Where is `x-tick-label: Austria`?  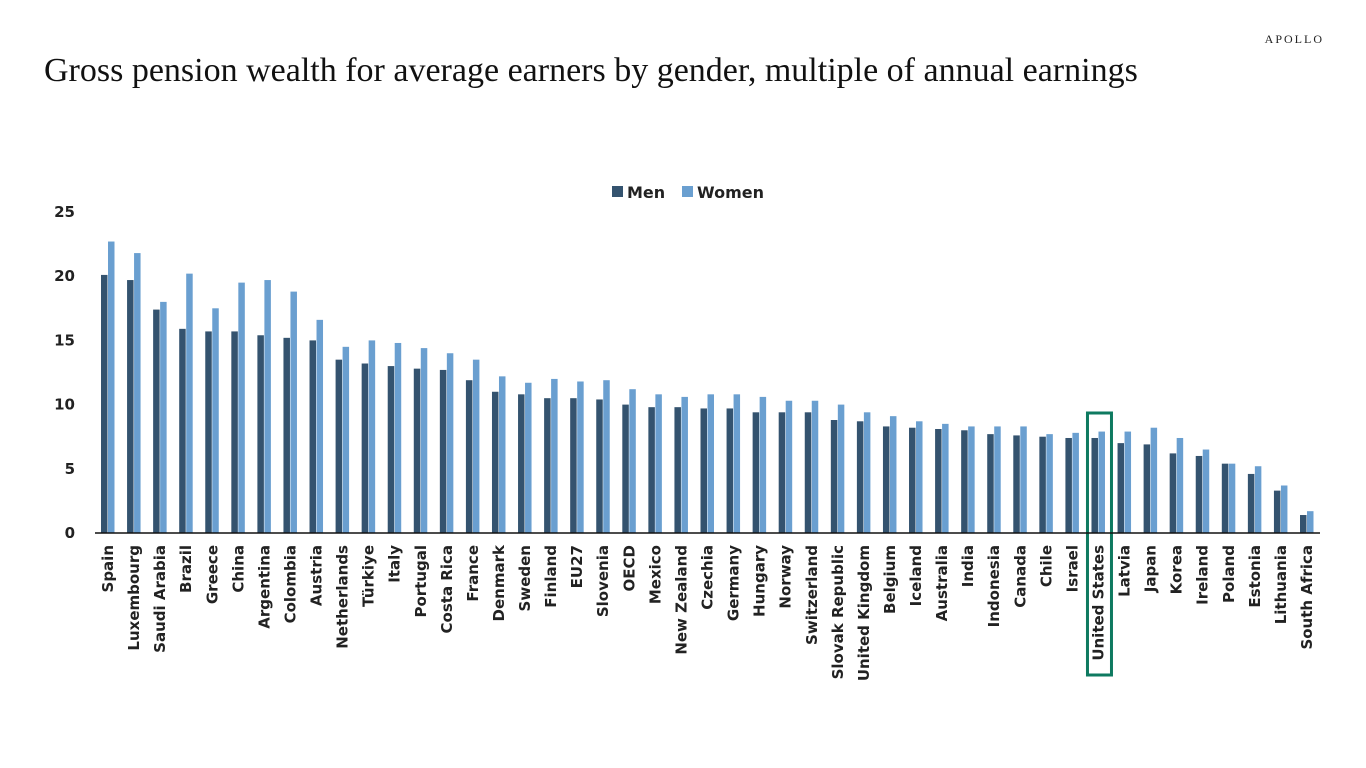
x-tick-label: Austria is located at coordinates (317, 575).